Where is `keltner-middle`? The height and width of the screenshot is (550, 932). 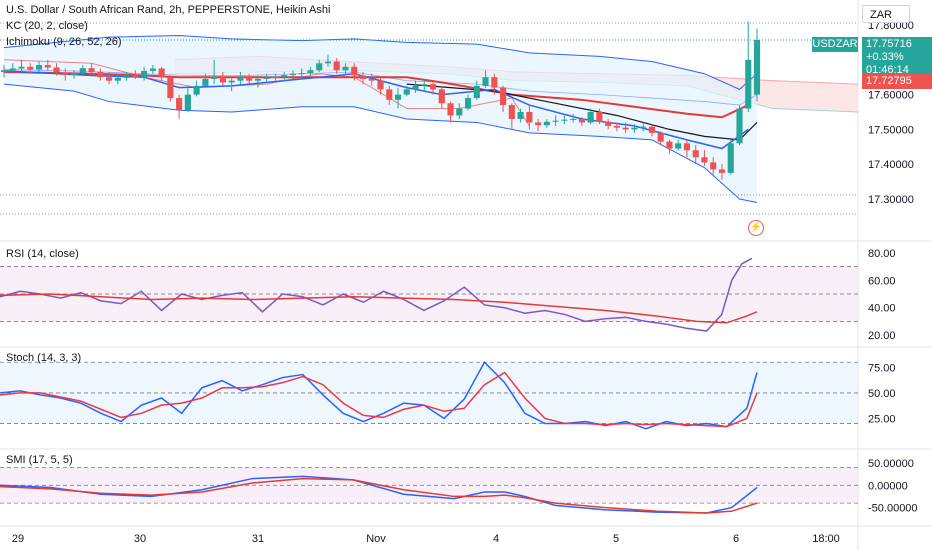 keltner-middle is located at coordinates (380, 87).